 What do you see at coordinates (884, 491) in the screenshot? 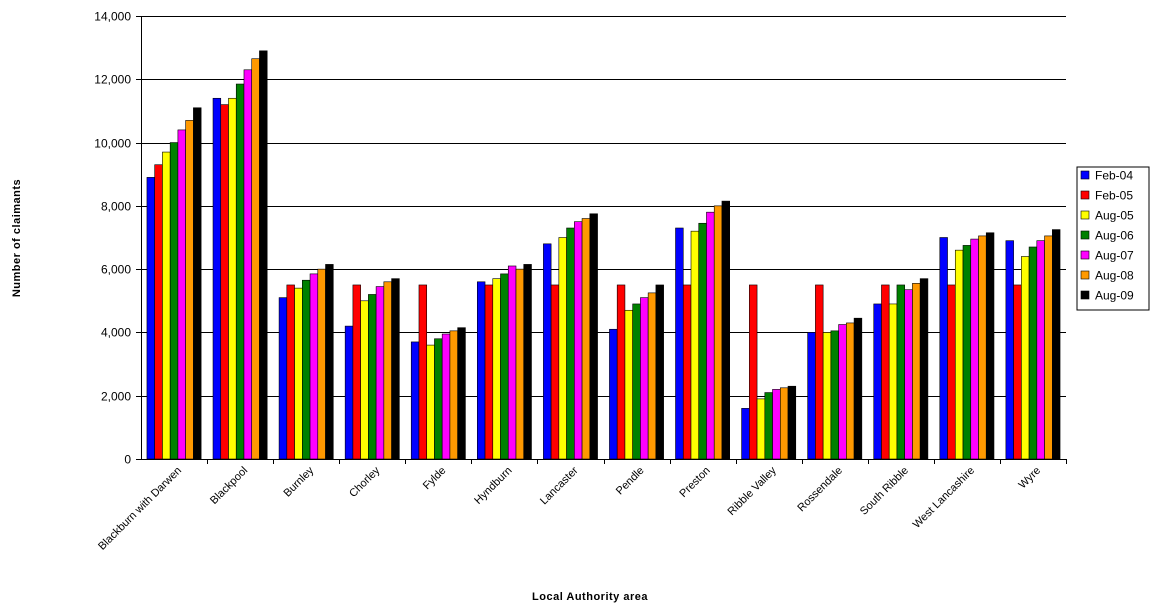
I see `x-category-label: South Ribble` at bounding box center [884, 491].